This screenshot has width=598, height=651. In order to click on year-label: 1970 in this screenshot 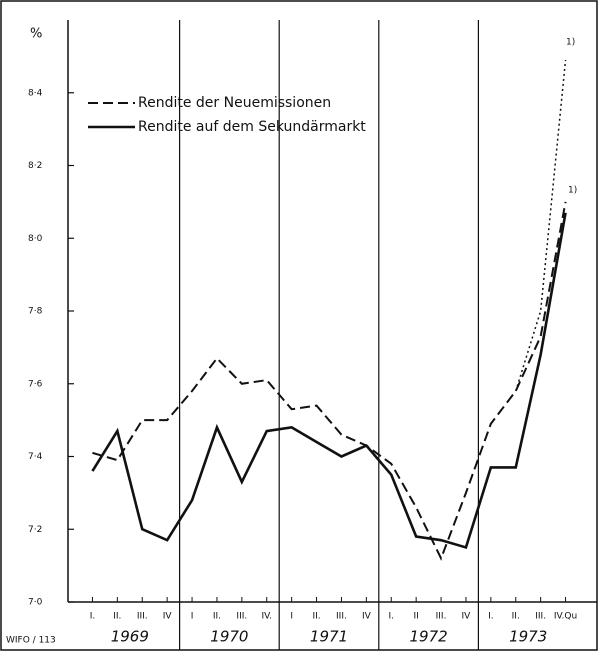, I will do `click(229, 637)`.